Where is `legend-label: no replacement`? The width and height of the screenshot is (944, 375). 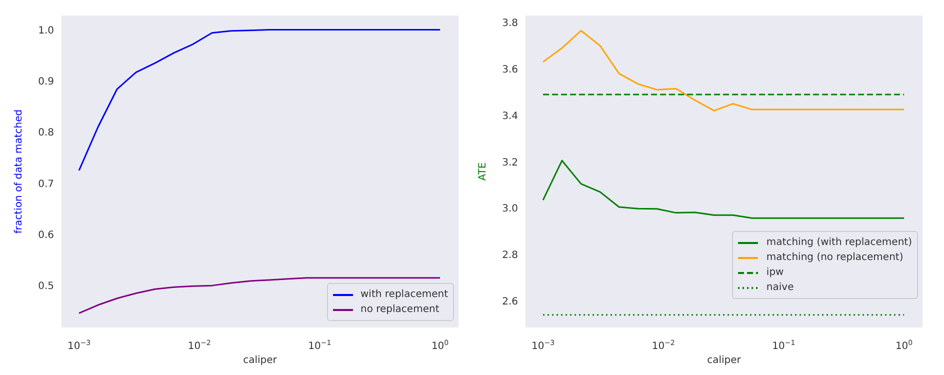 legend-label: no replacement is located at coordinates (400, 309).